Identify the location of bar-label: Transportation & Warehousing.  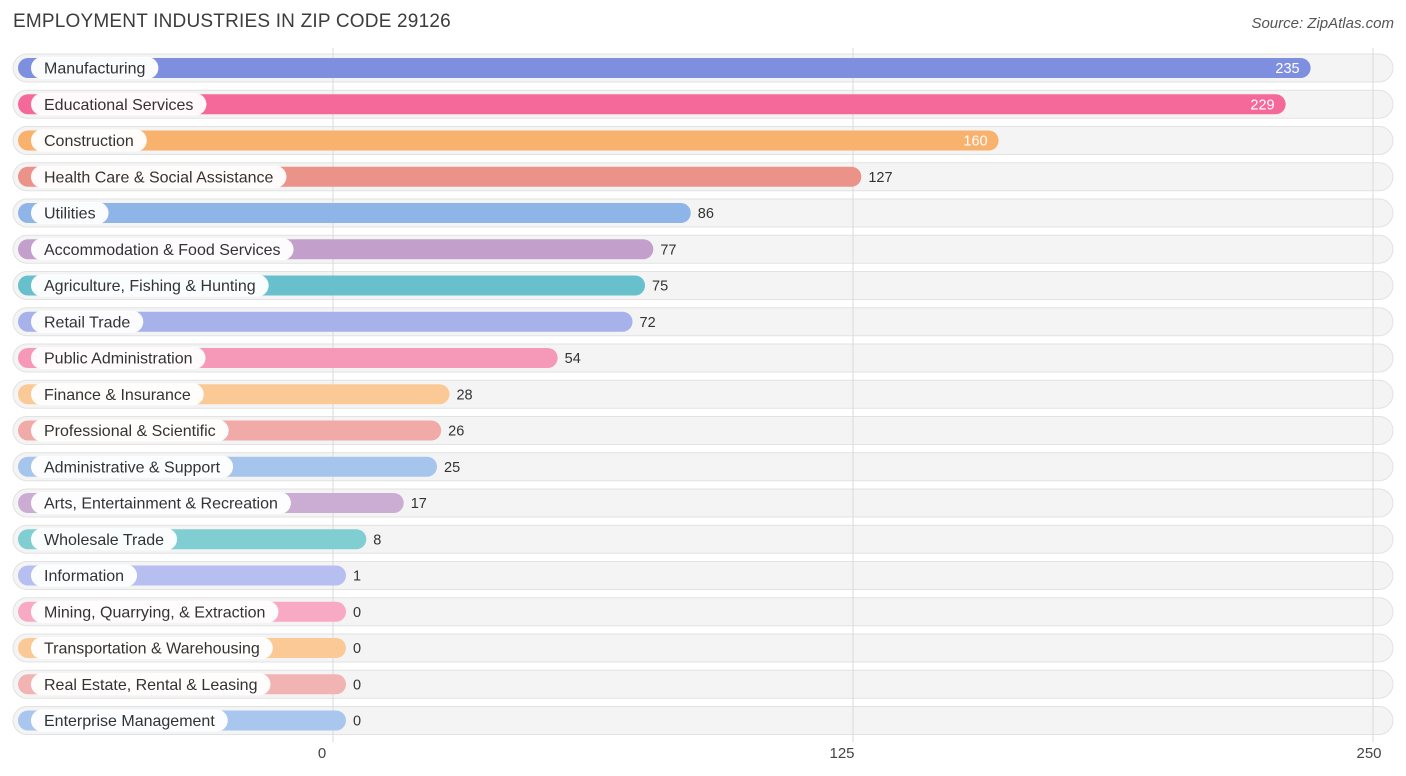
(152, 649).